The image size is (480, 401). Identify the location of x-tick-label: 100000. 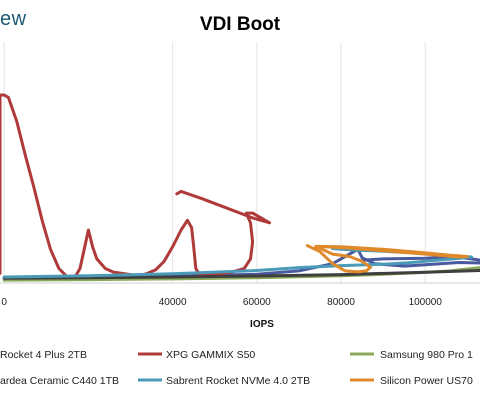
(426, 302).